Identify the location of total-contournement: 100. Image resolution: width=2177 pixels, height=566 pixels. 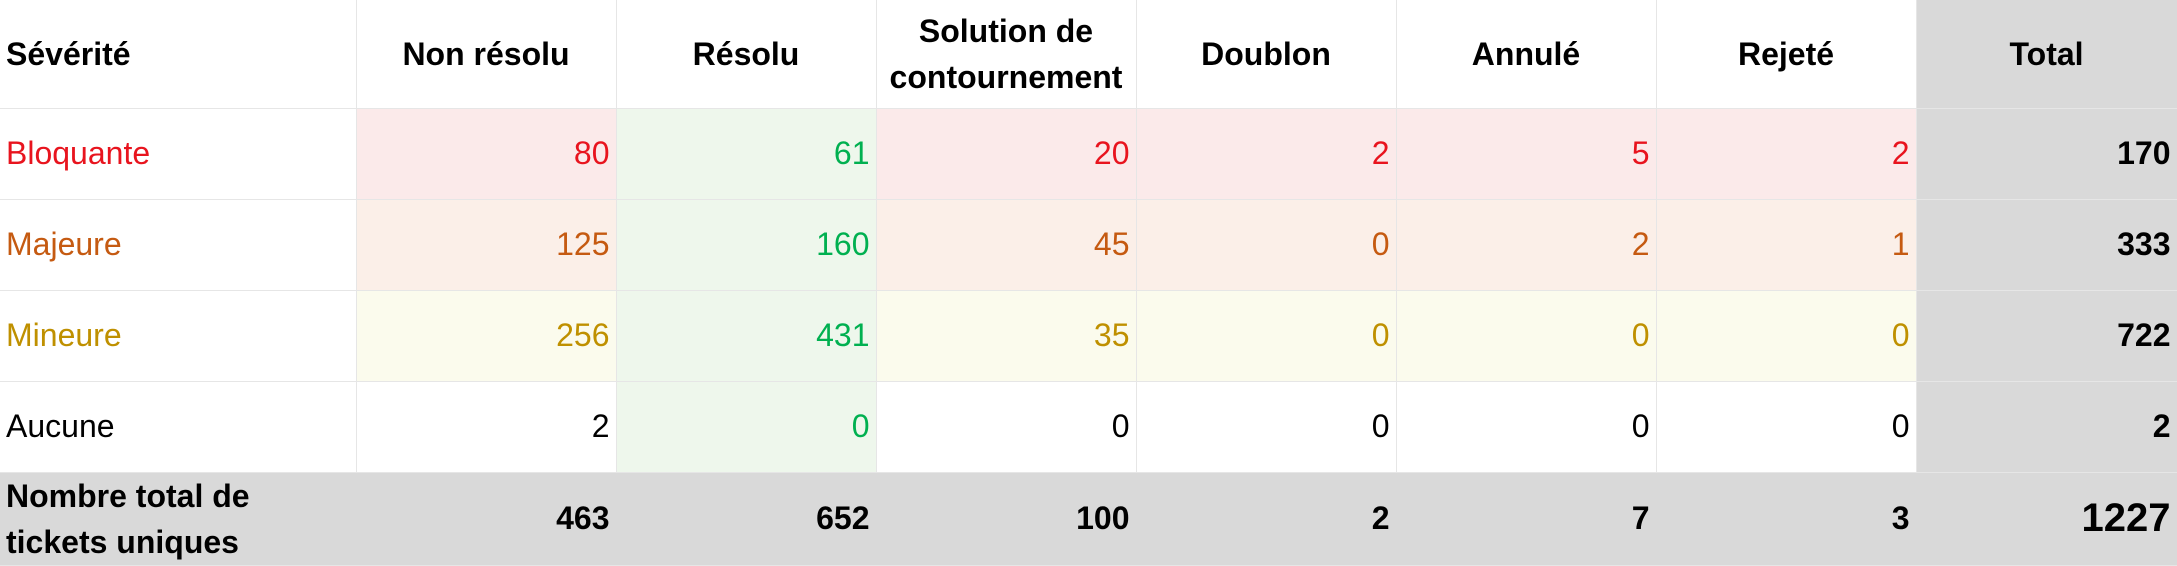
(1006, 519).